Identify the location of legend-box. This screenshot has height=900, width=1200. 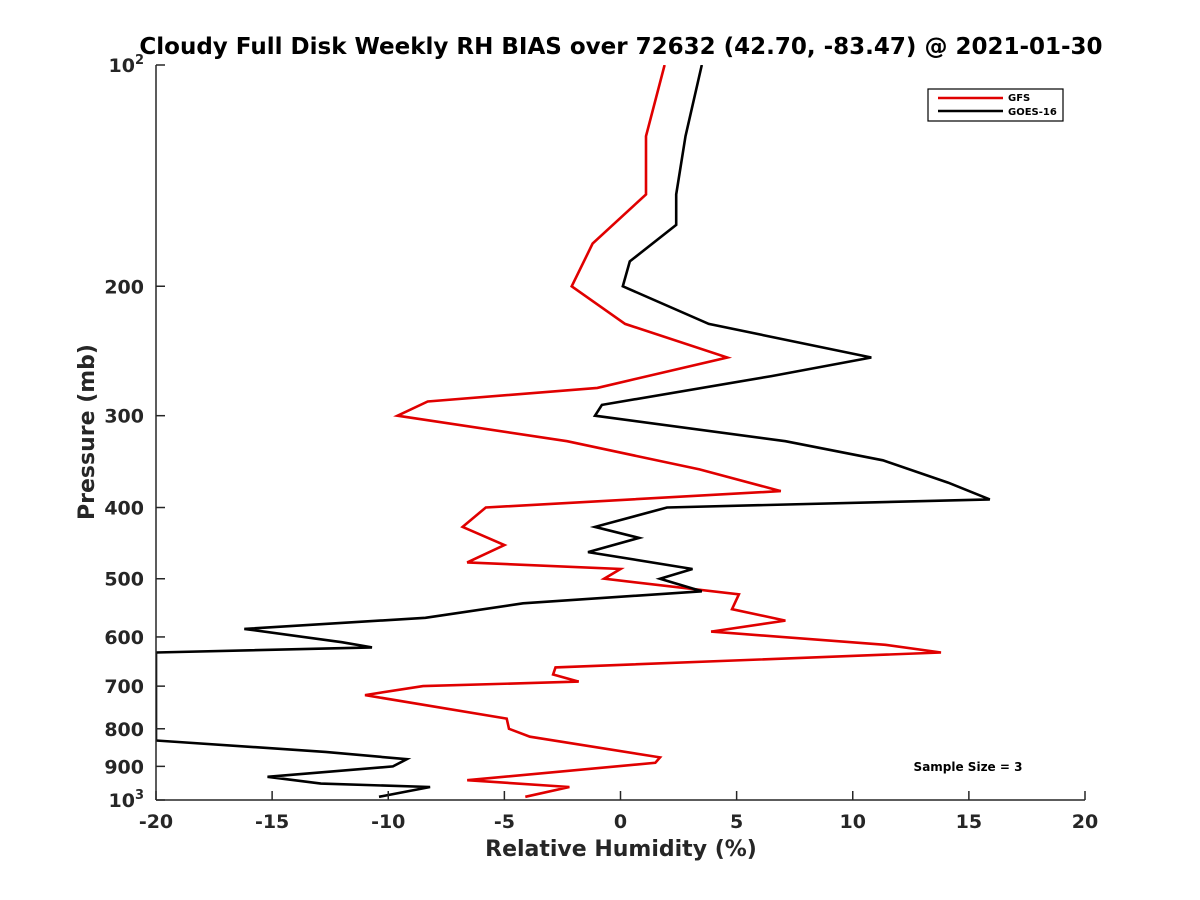
(995, 105).